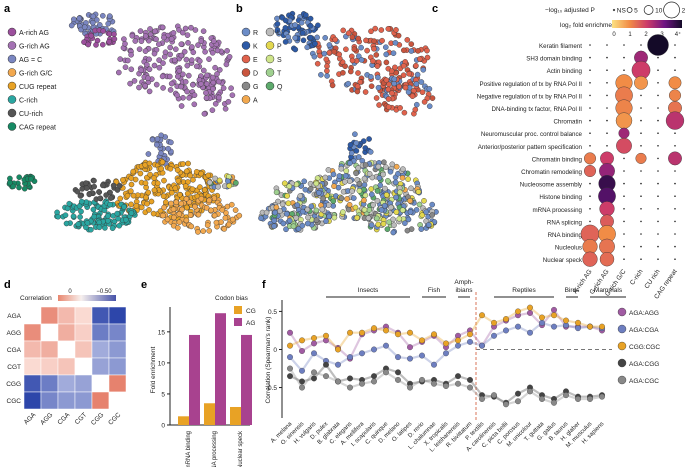 The height and width of the screenshot is (467, 685). What do you see at coordinates (37, 87) in the screenshot?
I see `umap-a-legend-label: CUG repeat` at bounding box center [37, 87].